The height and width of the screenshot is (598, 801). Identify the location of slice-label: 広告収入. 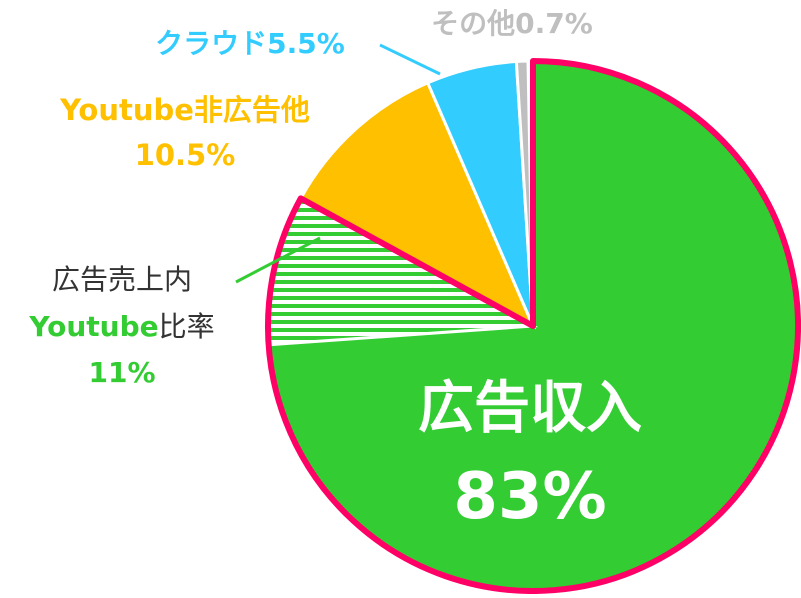
(530, 408).